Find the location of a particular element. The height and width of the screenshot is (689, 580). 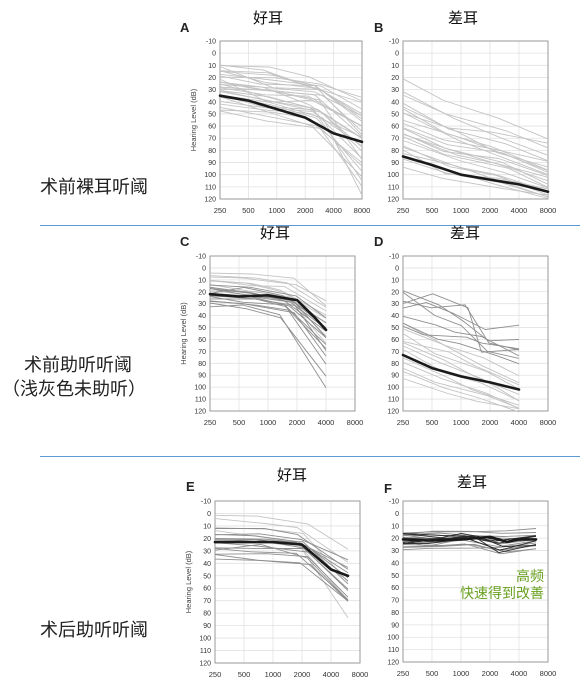

x-tick-label: 1000 is located at coordinates (461, 422).